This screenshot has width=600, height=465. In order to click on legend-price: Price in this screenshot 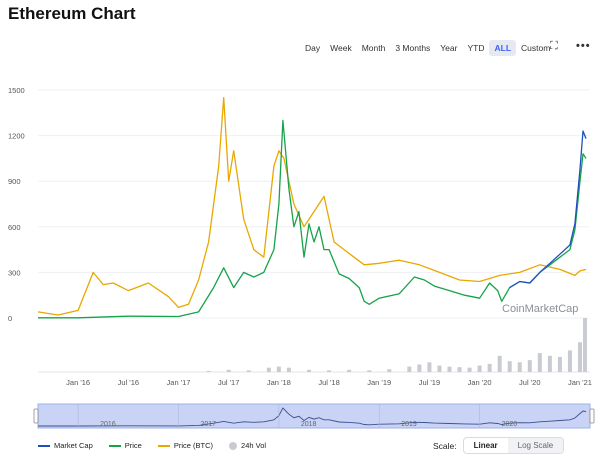, I will do `click(125, 445)`.